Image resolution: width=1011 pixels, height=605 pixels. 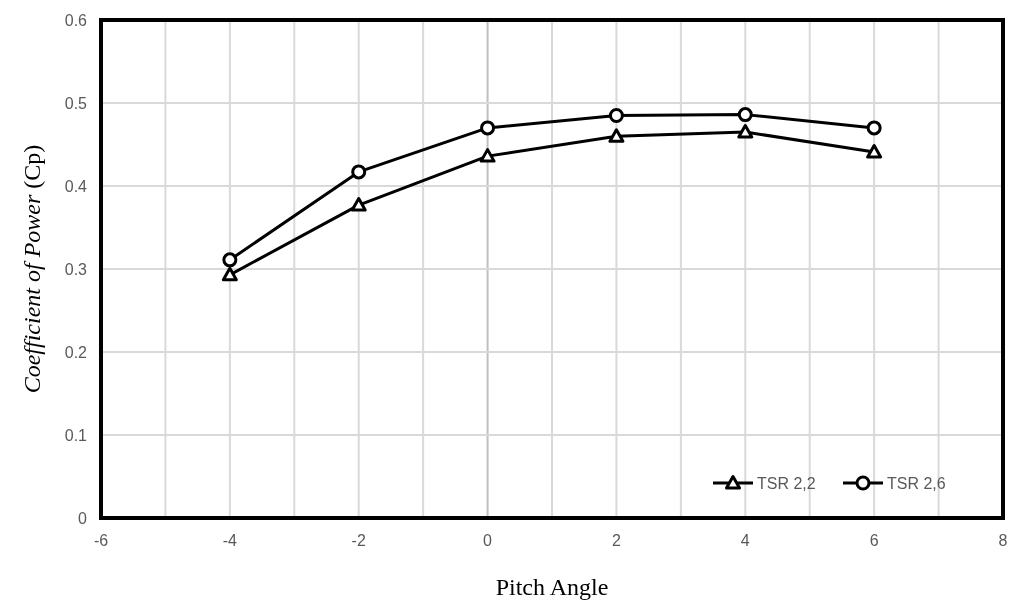 I want to click on y-axis-title: Coefficient of Power (Cp), so click(x=32, y=269).